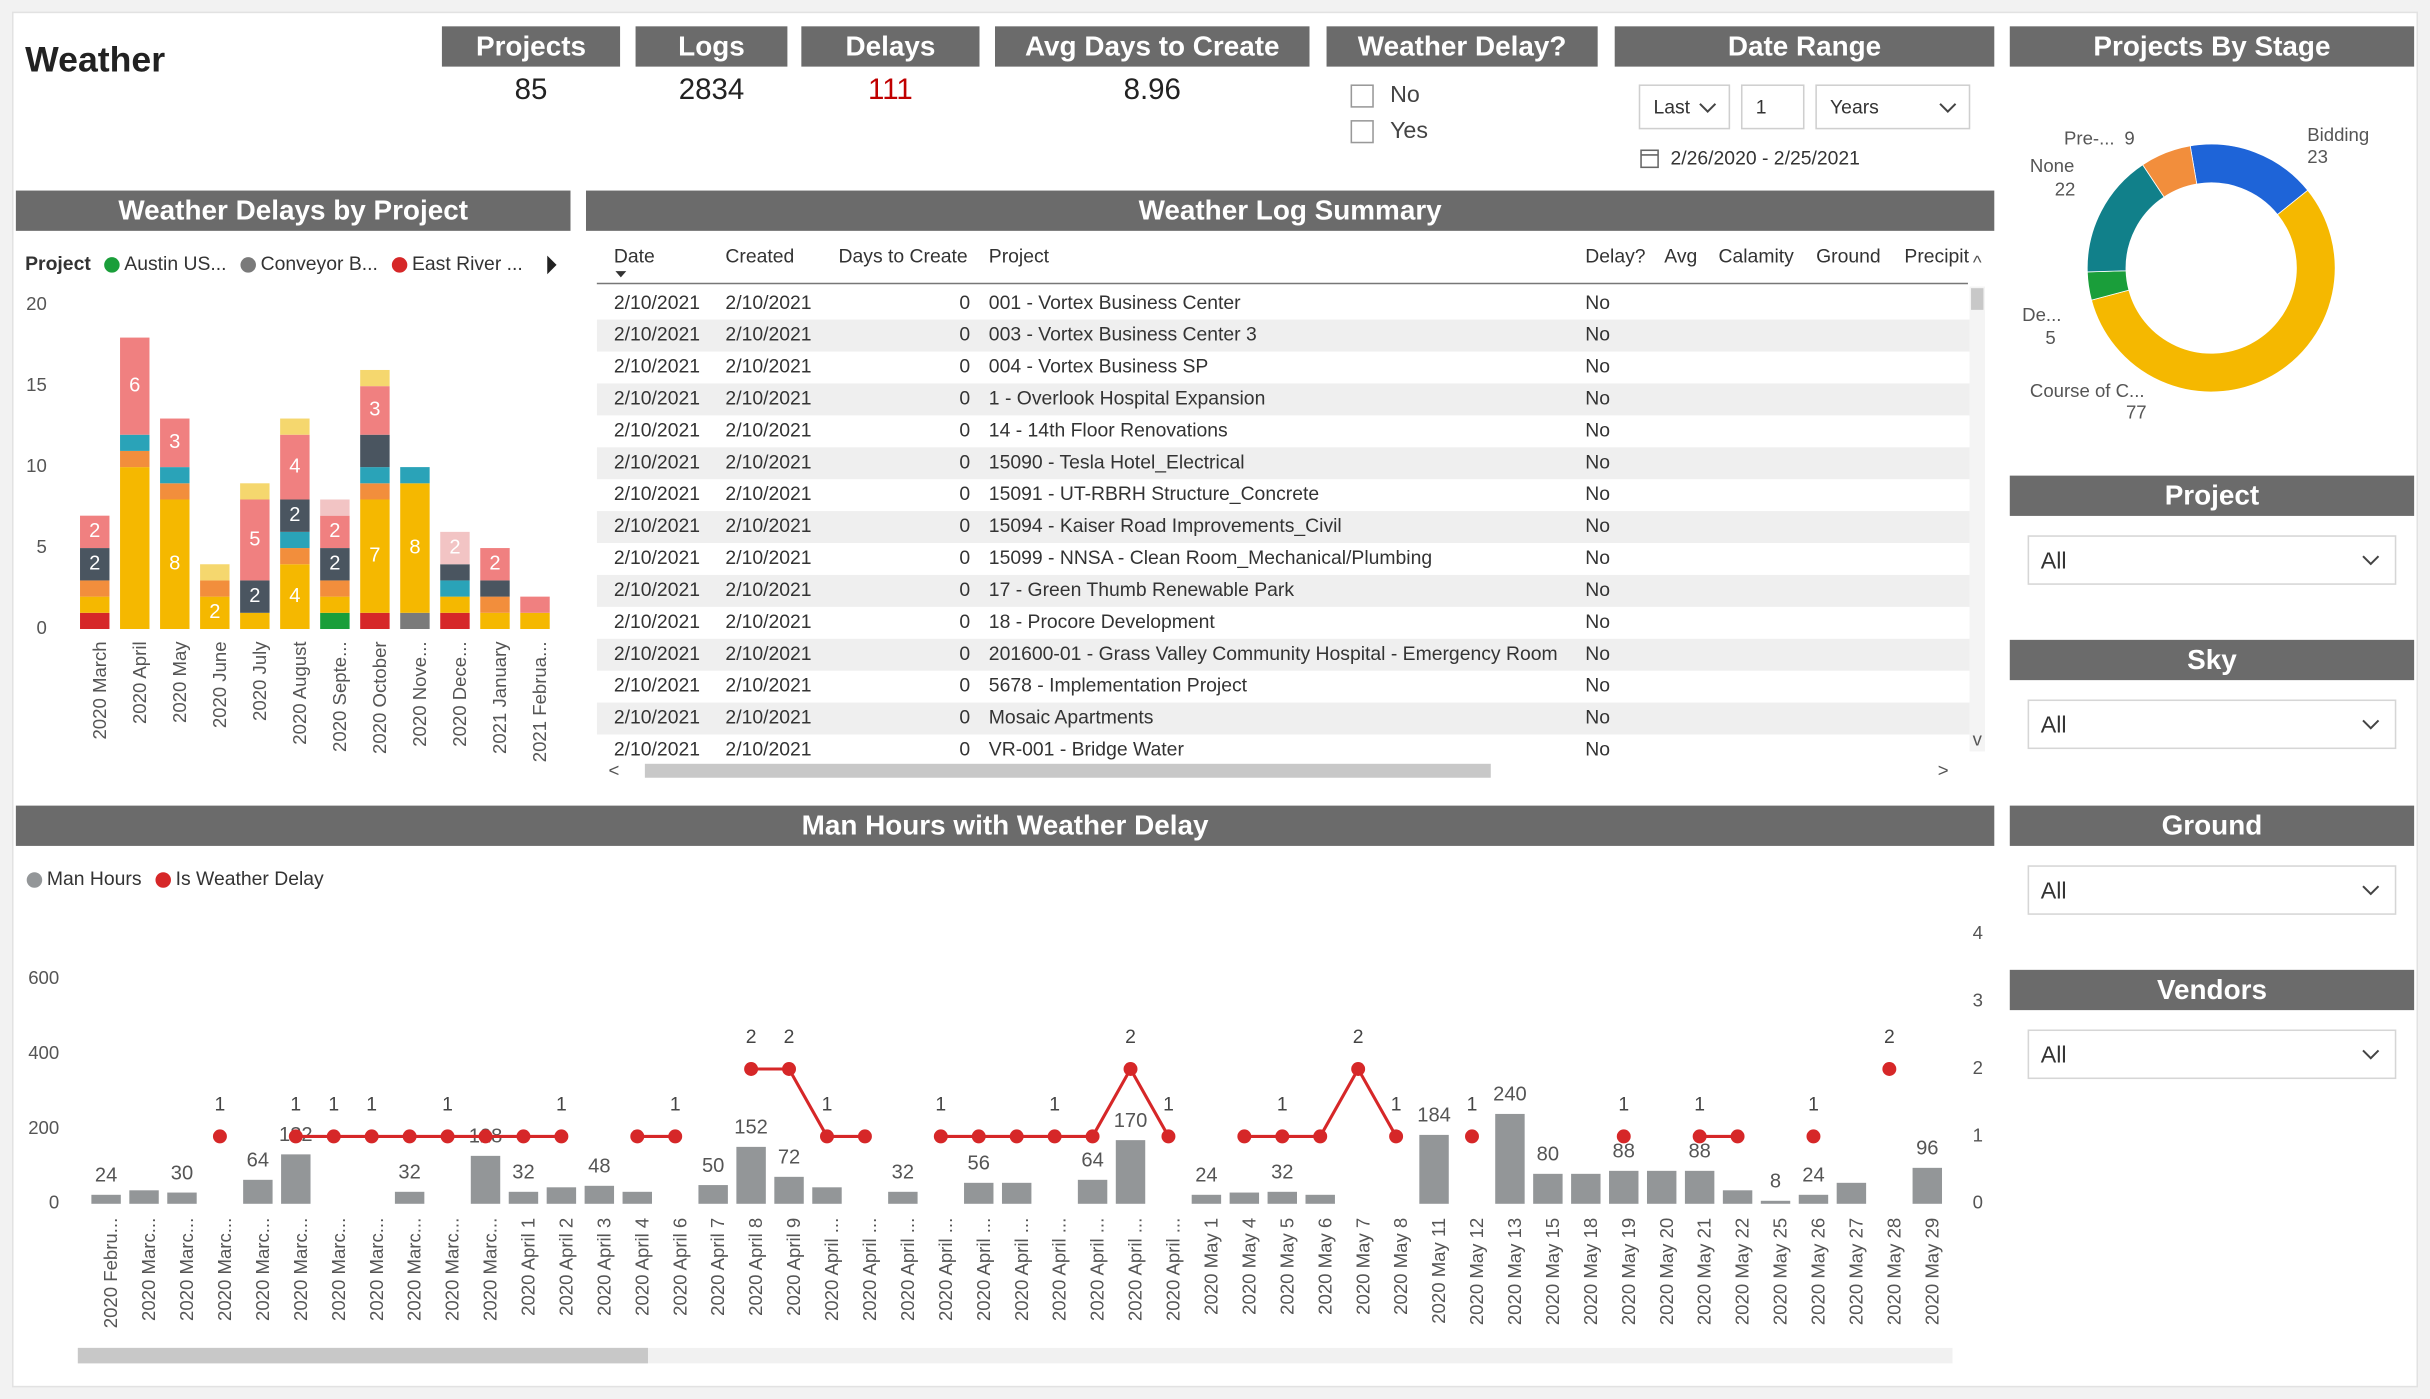 This screenshot has width=2430, height=1399. Describe the element at coordinates (299, 693) in the screenshot. I see `x-tick-label: 2020 August` at that location.